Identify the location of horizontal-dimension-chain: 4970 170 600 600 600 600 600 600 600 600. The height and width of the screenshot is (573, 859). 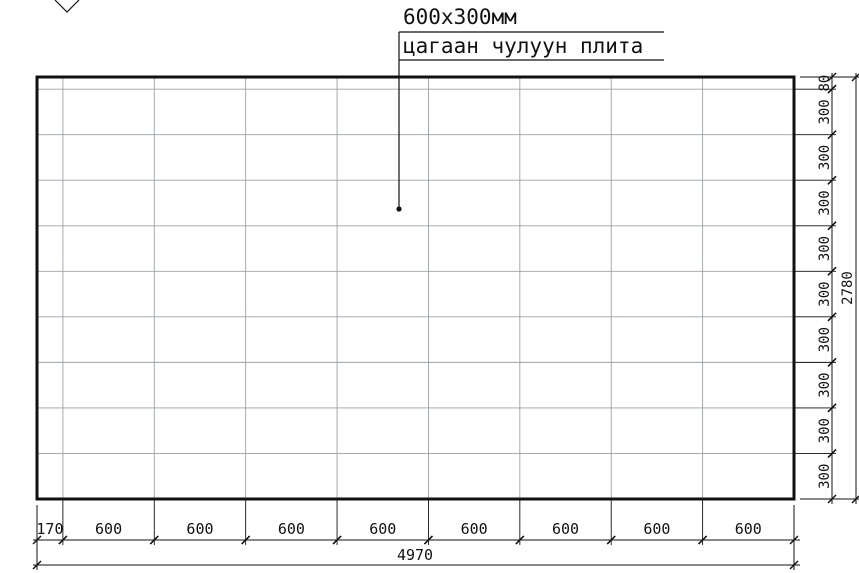
(416, 534).